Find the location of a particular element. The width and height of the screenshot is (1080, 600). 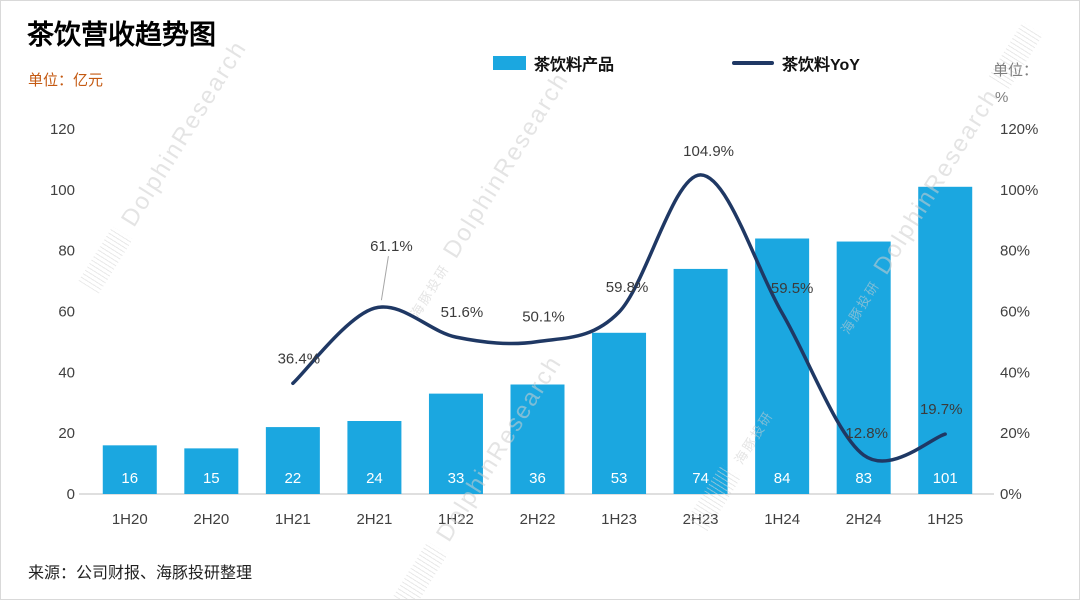

left-axis-tick: 120 is located at coordinates (62, 129).